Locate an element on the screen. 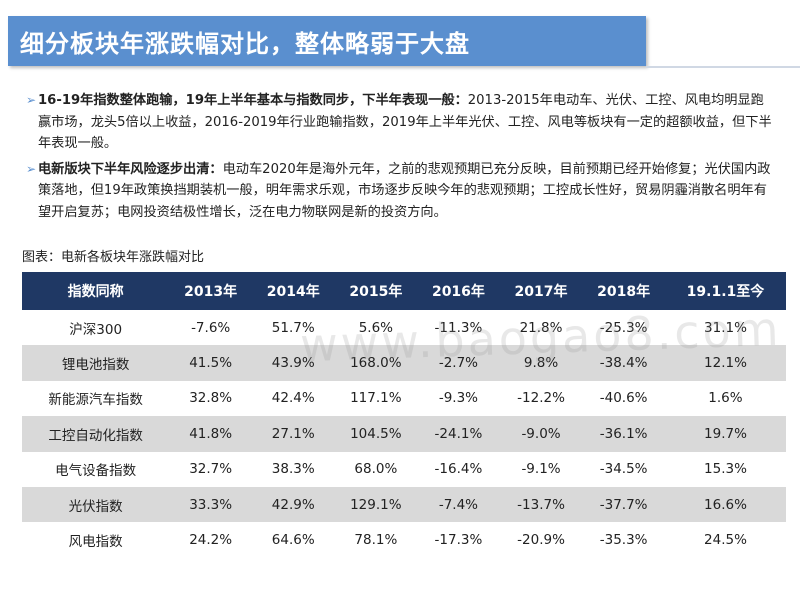  value-cell: -7.6% is located at coordinates (210, 328).